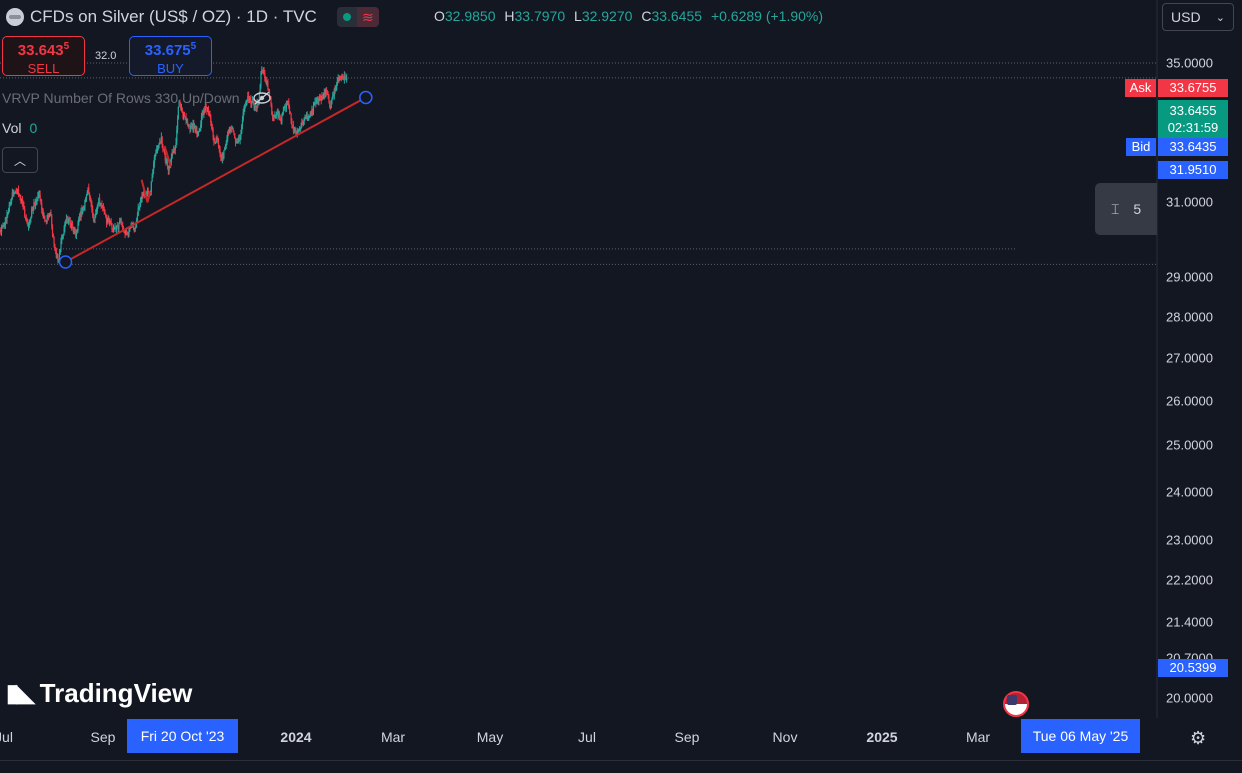 The height and width of the screenshot is (773, 1242). Describe the element at coordinates (439, 16) in the screenshot. I see `open-label: O` at that location.